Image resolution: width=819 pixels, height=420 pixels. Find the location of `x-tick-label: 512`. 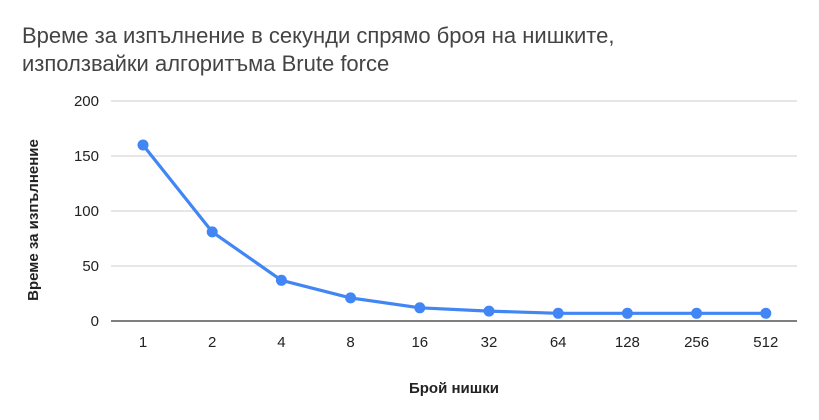

x-tick-label: 512 is located at coordinates (765, 342).